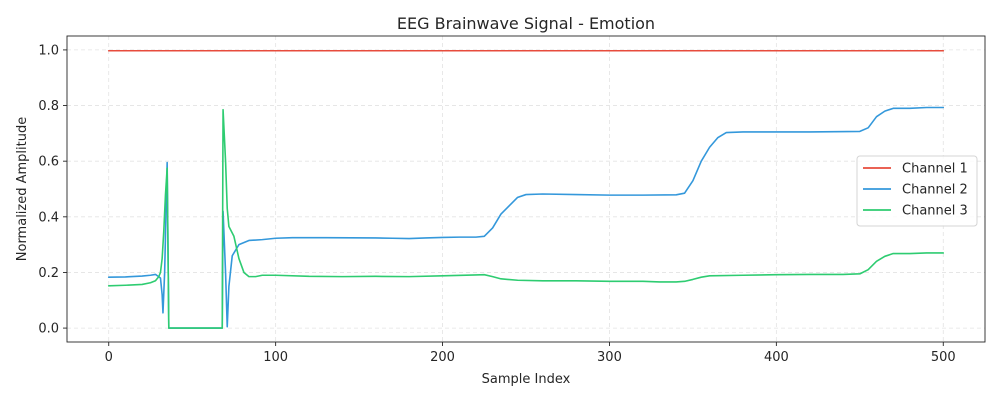 This screenshot has width=1000, height=400. What do you see at coordinates (48, 329) in the screenshot?
I see `y-tick-label: 0.0` at bounding box center [48, 329].